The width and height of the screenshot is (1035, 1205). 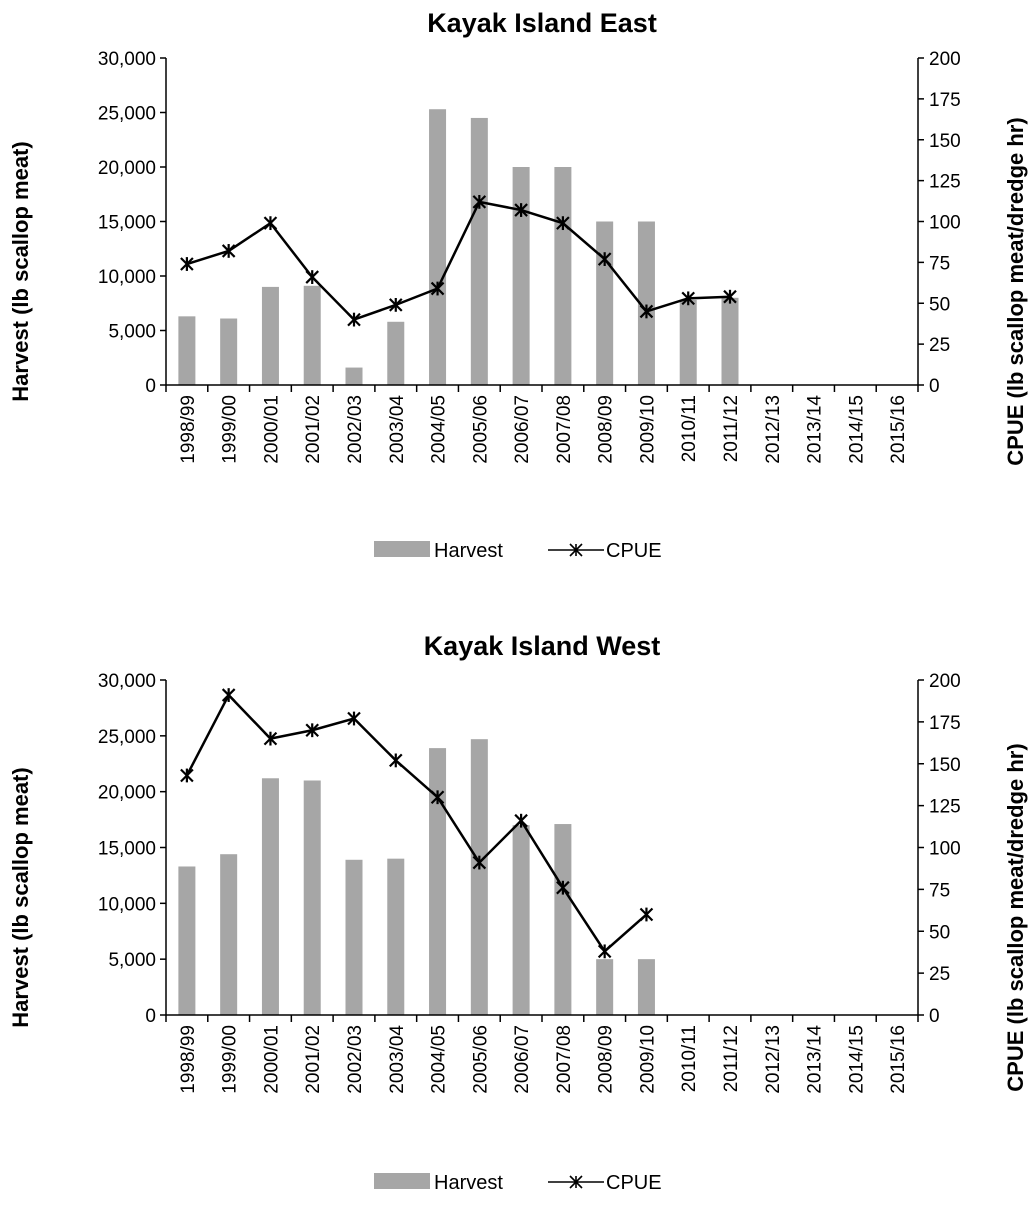 What do you see at coordinates (564, 429) in the screenshot?
I see `x-tick-label: 2007/08` at bounding box center [564, 429].